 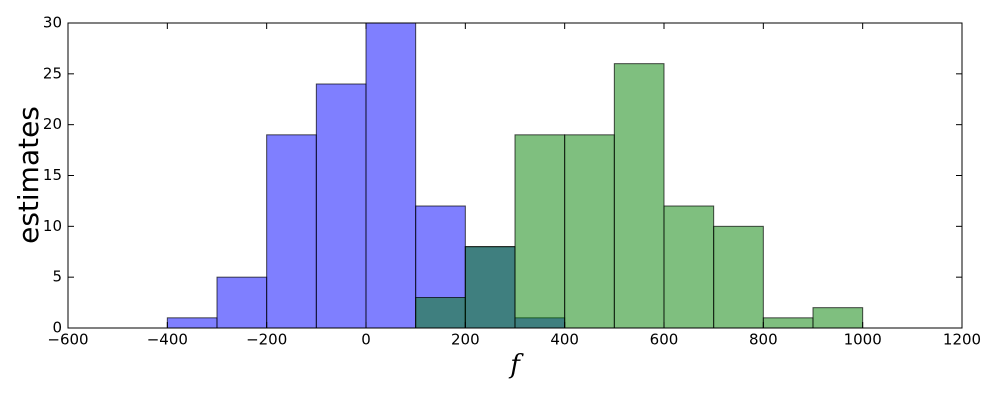 I want to click on x-tick-label: −400, so click(x=167, y=340).